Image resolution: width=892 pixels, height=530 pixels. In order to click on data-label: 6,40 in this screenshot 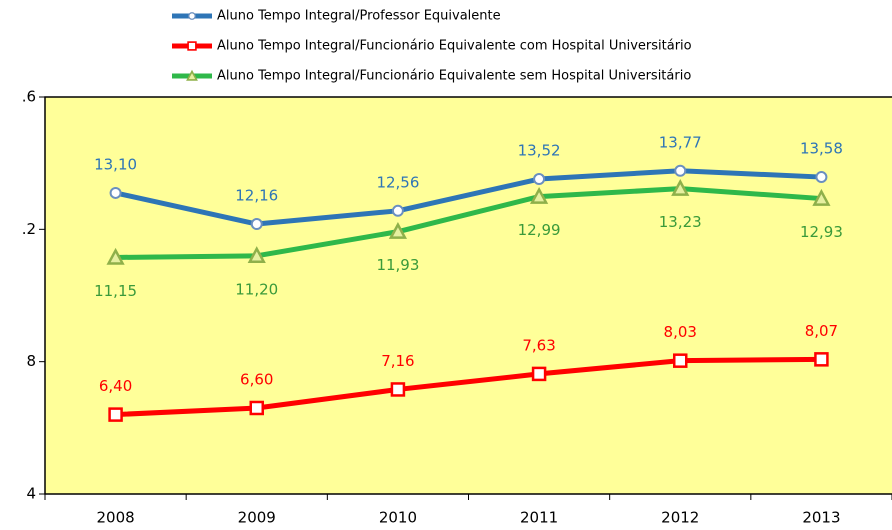, I will do `click(115, 386)`.